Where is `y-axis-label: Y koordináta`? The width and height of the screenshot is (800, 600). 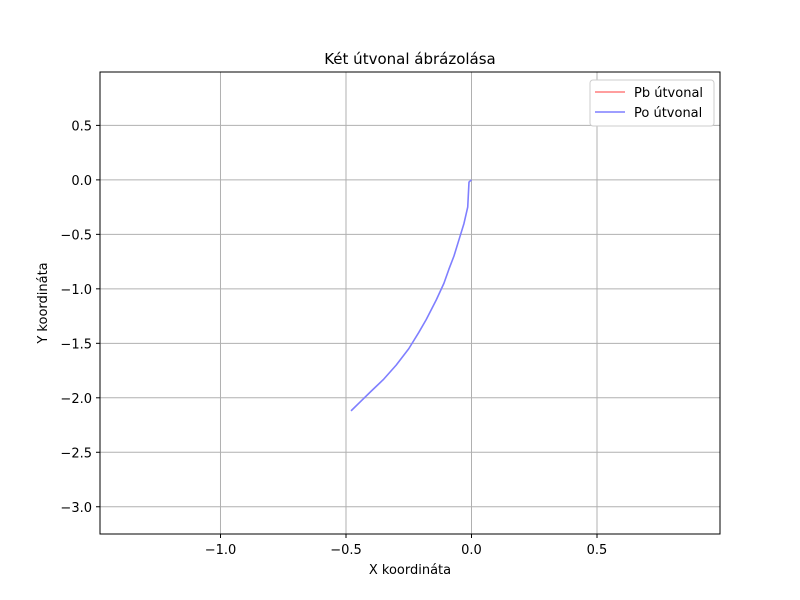
y-axis-label: Y koordináta is located at coordinates (43, 303).